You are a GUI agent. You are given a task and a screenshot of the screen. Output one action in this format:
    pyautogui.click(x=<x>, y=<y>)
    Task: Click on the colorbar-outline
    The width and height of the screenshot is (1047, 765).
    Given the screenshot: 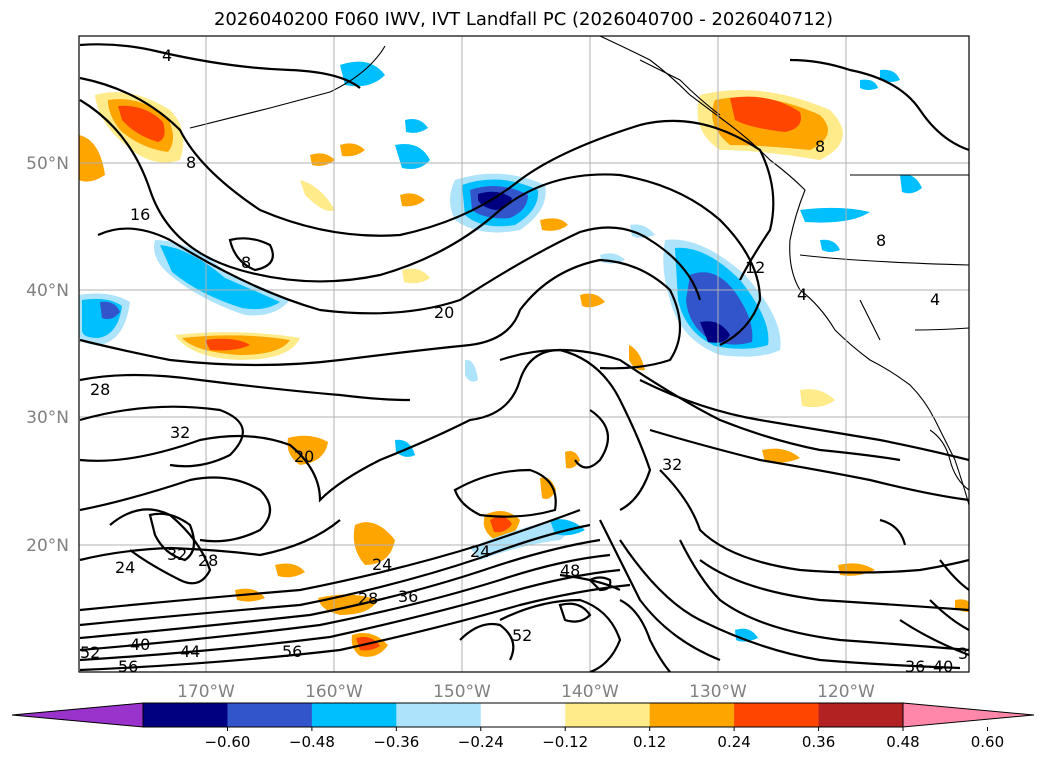 What is the action you would take?
    pyautogui.click(x=523, y=715)
    